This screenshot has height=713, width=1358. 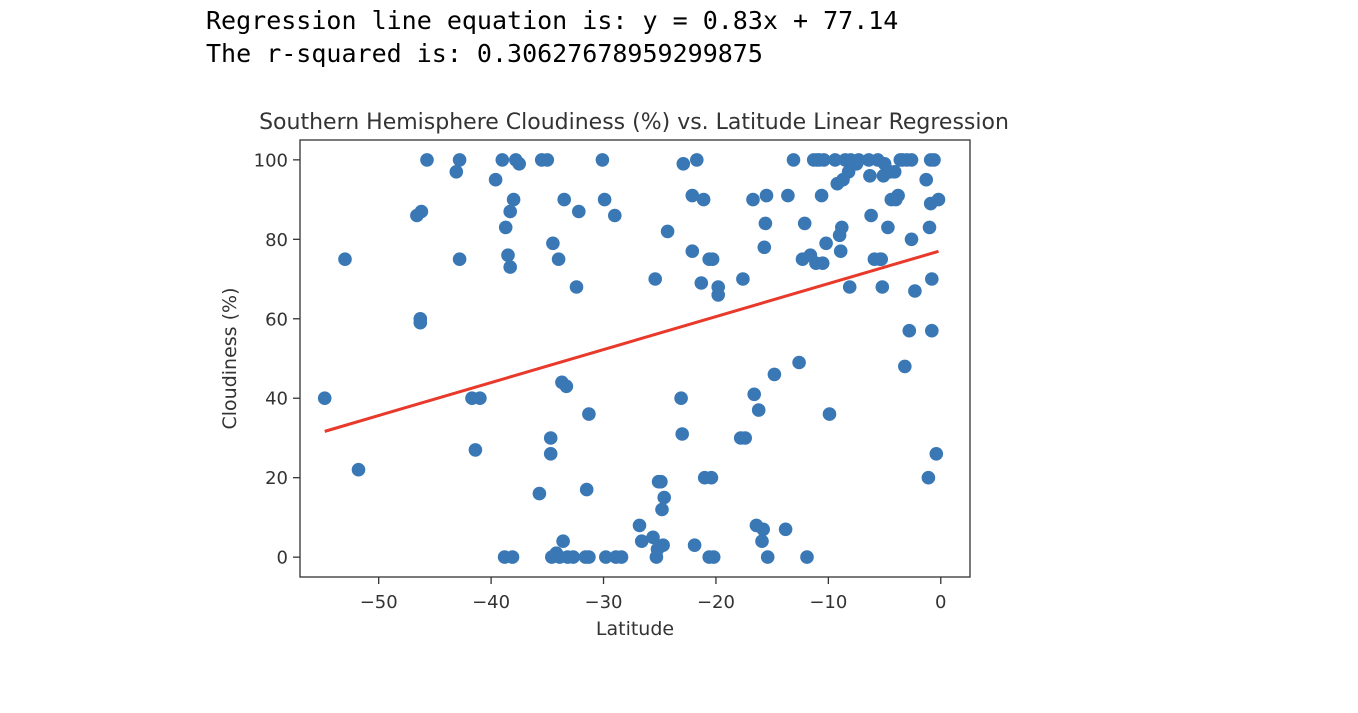 I want to click on y-tick-label: 0, so click(x=282, y=558).